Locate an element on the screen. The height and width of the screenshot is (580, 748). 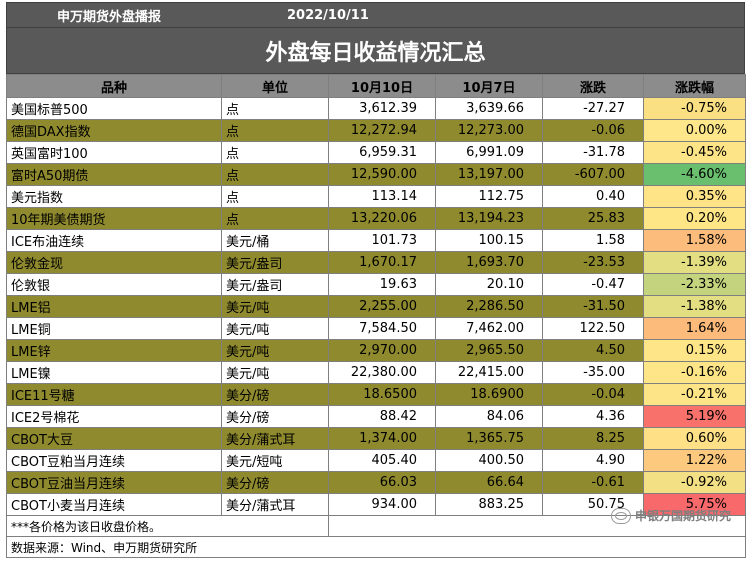
row-change: -0.47 is located at coordinates (593, 284).